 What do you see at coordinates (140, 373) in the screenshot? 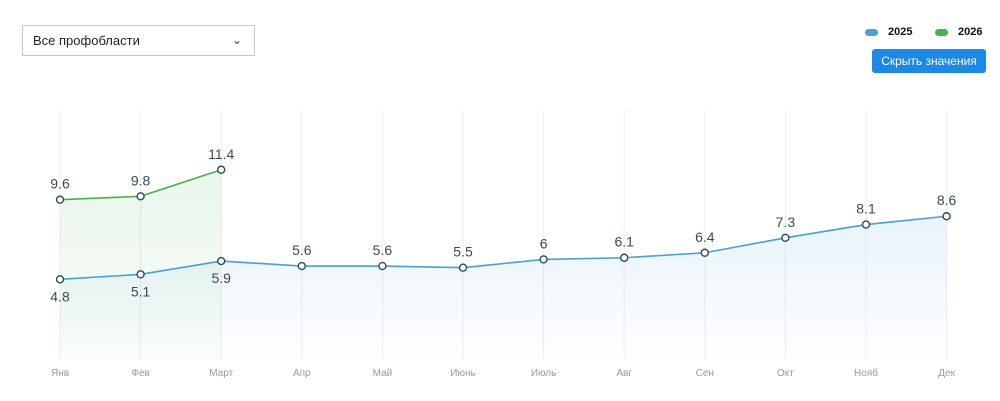
I see `x-tick-label: Фев` at bounding box center [140, 373].